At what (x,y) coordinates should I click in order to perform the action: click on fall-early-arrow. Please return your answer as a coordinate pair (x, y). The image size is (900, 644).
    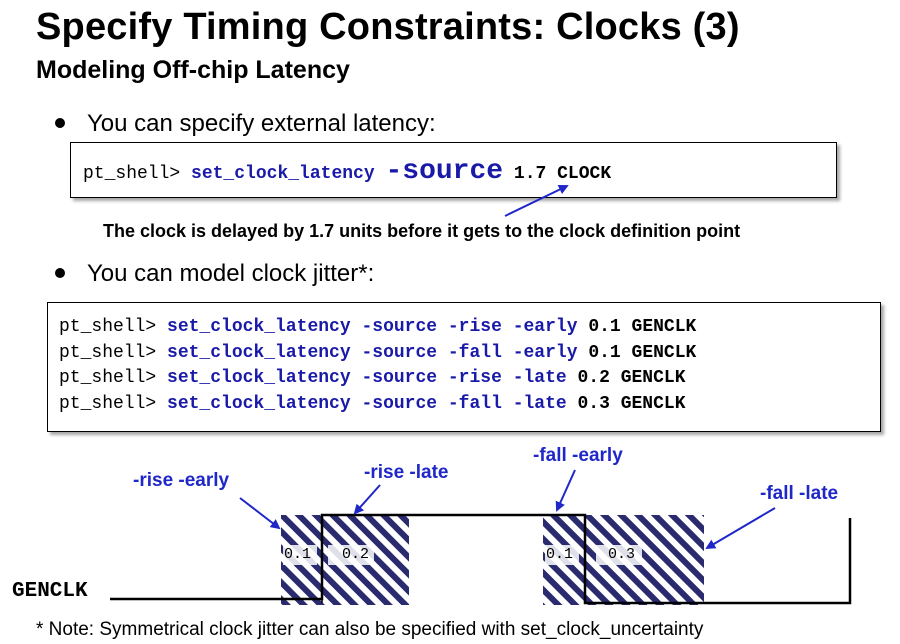
    Looking at the image, I should click on (565, 490).